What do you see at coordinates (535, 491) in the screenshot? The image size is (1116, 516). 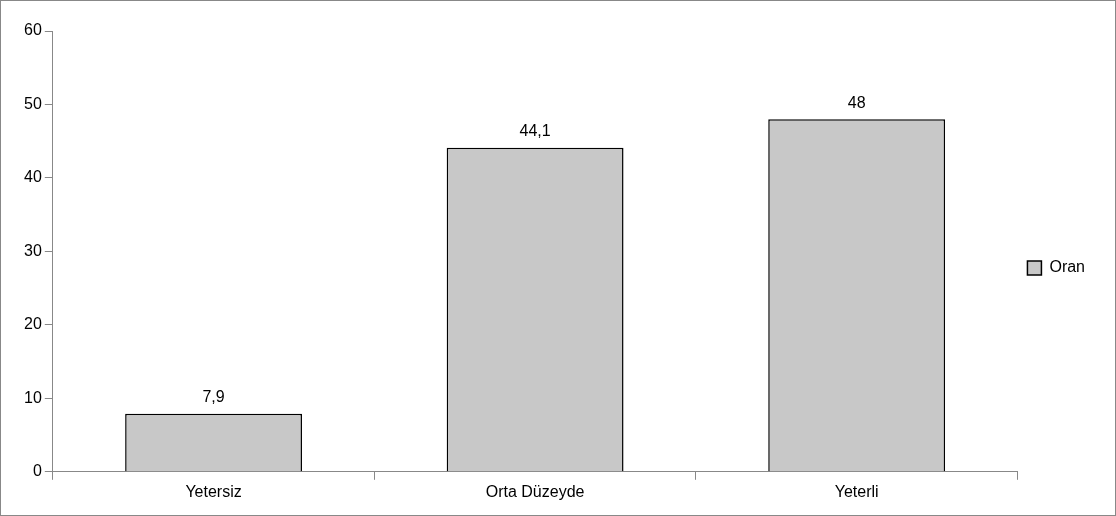 I see `x-tick-label: Orta Düzeyde` at bounding box center [535, 491].